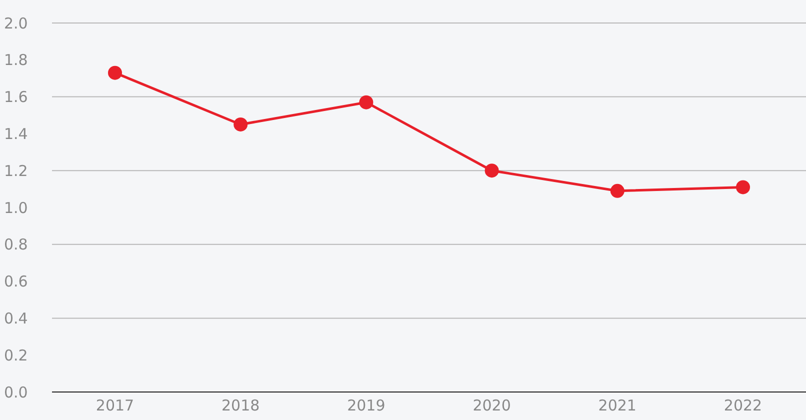  Describe the element at coordinates (16, 60) in the screenshot. I see `y-tick-label: 1.8` at that location.